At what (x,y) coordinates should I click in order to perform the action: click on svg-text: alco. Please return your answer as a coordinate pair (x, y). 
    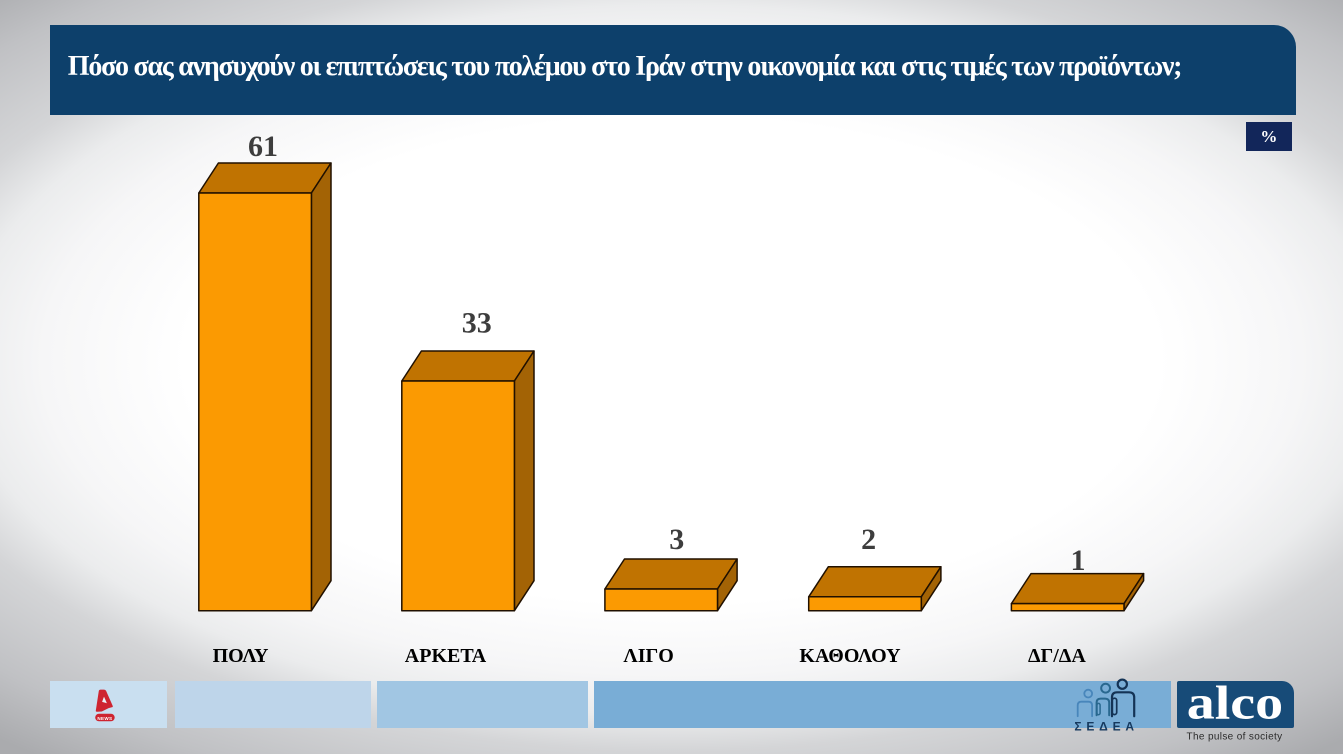
    Looking at the image, I should click on (1235, 703).